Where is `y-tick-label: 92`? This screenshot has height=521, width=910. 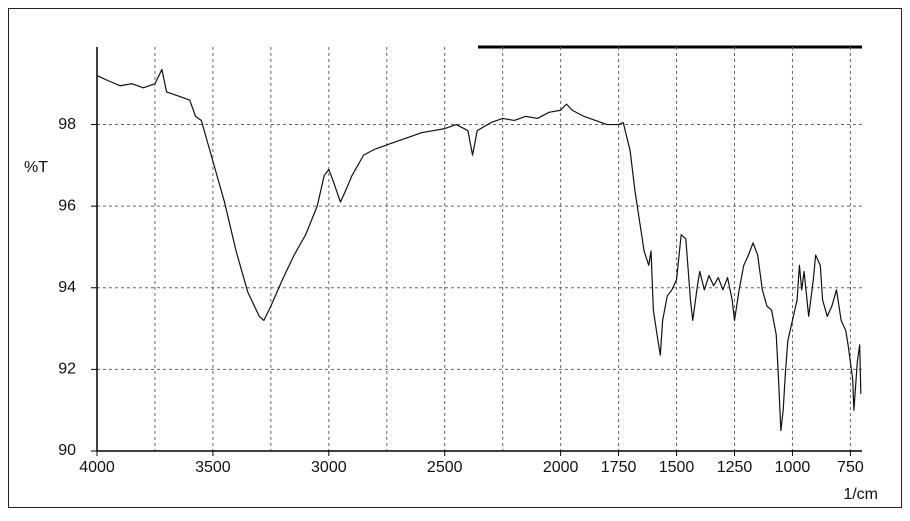
y-tick-label: 92 is located at coordinates (67, 369).